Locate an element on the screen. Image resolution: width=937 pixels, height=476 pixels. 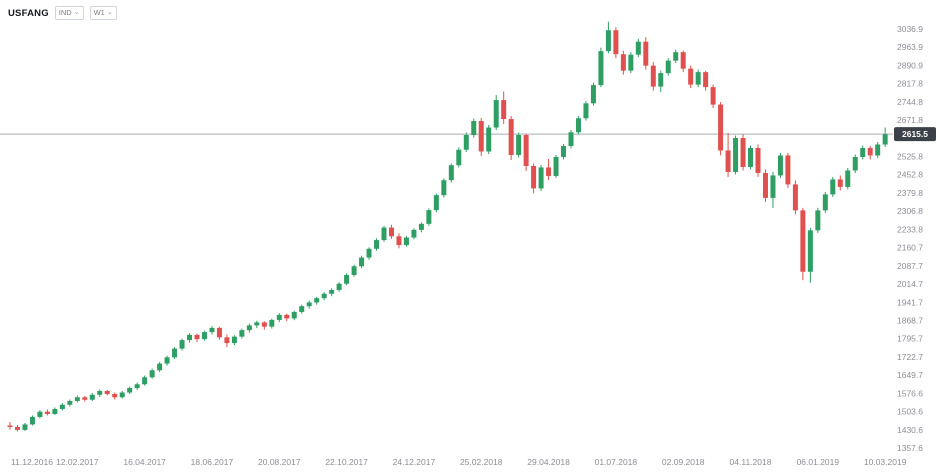
price-axis-label: 1941.7 is located at coordinates (910, 302).